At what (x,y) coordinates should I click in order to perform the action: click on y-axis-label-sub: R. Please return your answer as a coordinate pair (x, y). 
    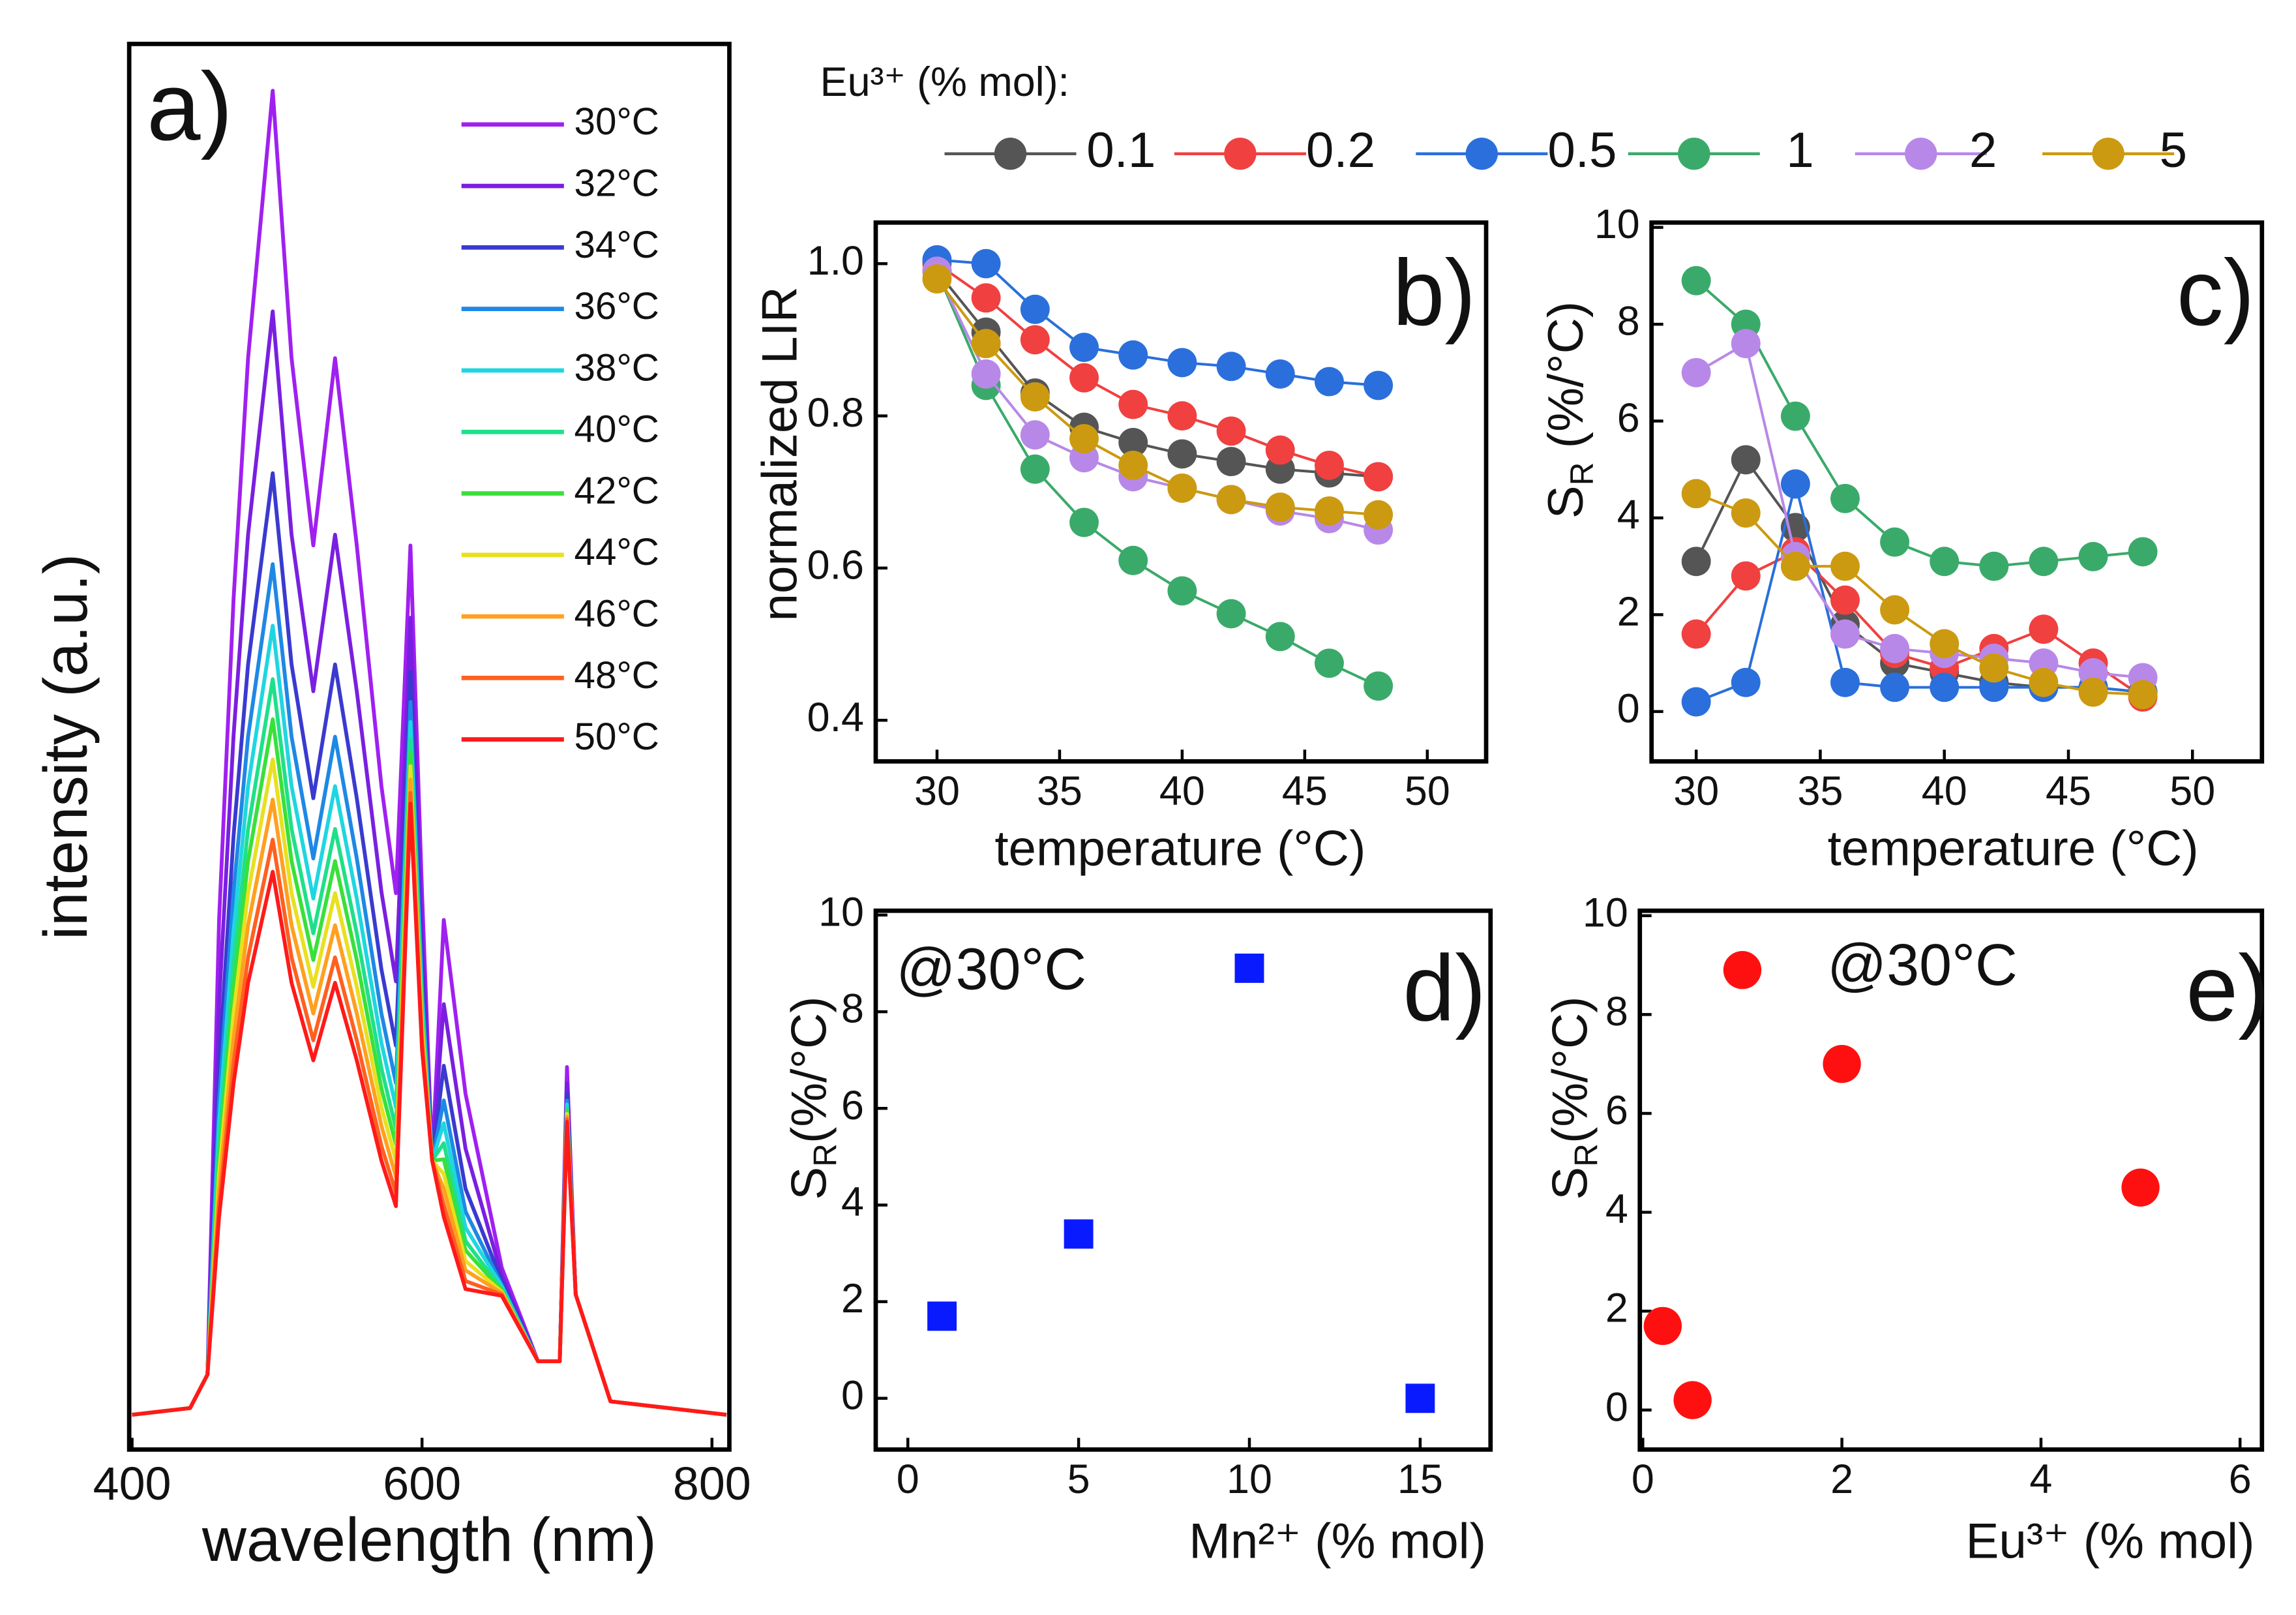
    Looking at the image, I should click on (825, 1155).